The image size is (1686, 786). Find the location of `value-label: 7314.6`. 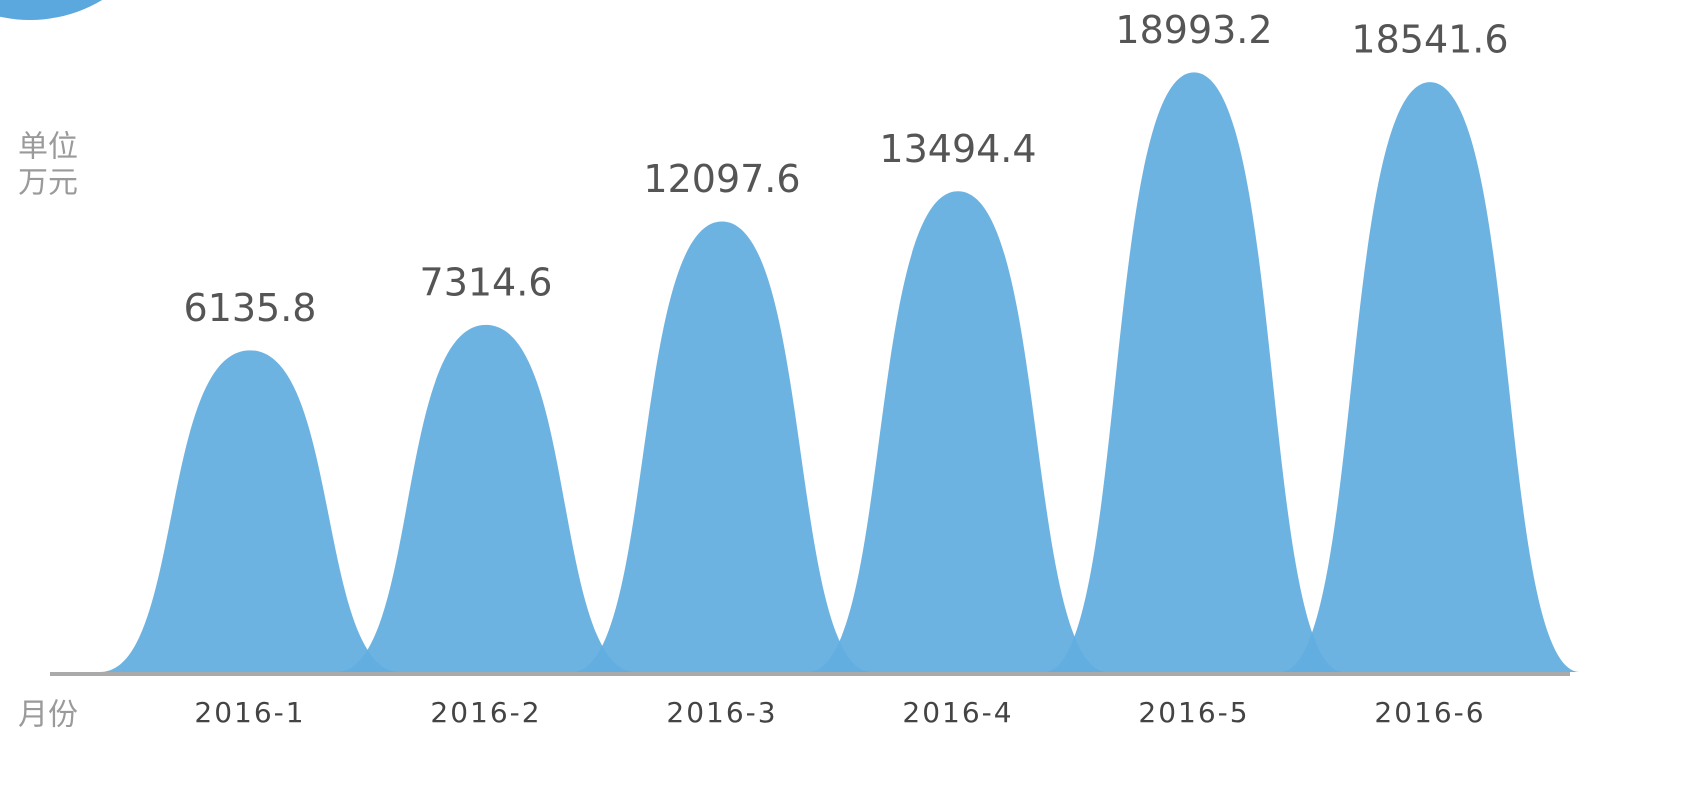

value-label: 7314.6 is located at coordinates (486, 282).